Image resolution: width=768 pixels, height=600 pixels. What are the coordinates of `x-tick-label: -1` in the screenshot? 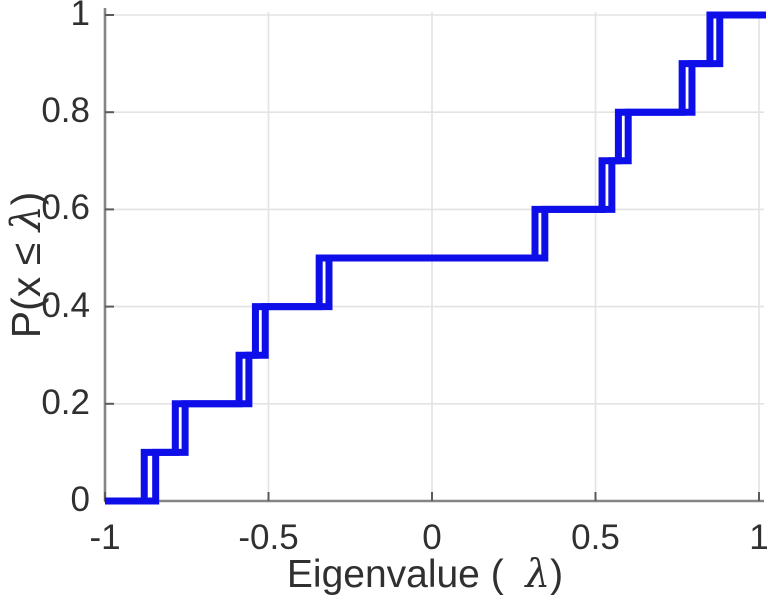 It's located at (105, 537).